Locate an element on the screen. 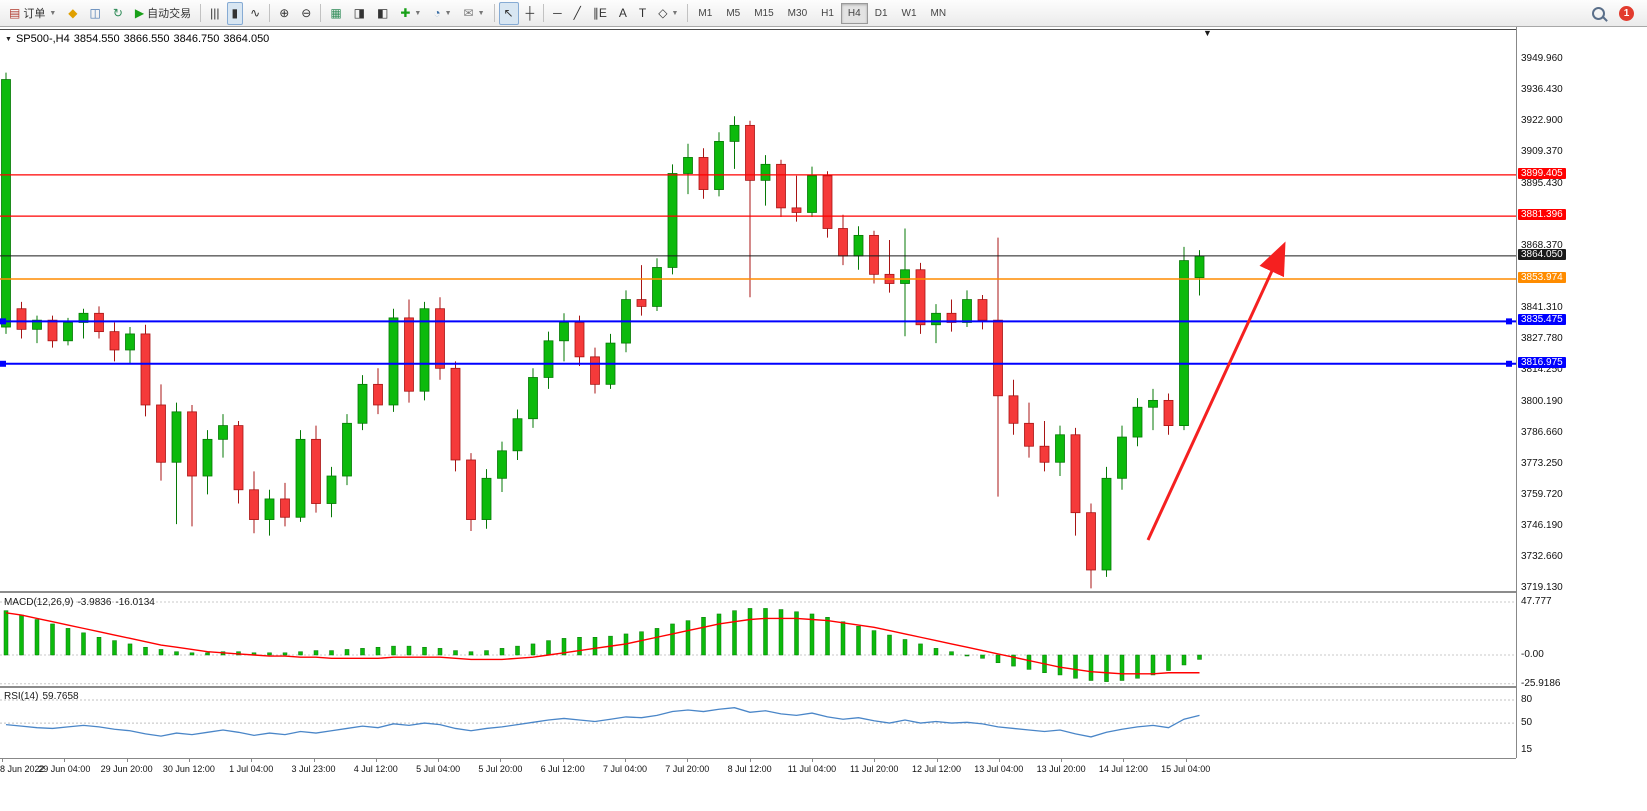 The height and width of the screenshot is (811, 1647). tile-windows-button: ▦ is located at coordinates (335, 13).